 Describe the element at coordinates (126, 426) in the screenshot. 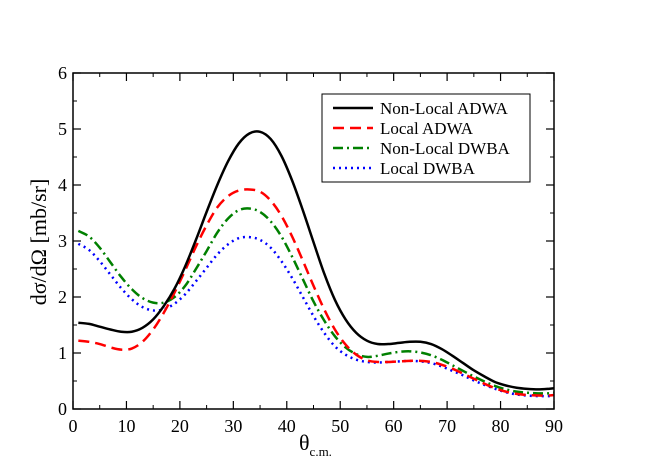

I see `x-tick-label: 10` at that location.